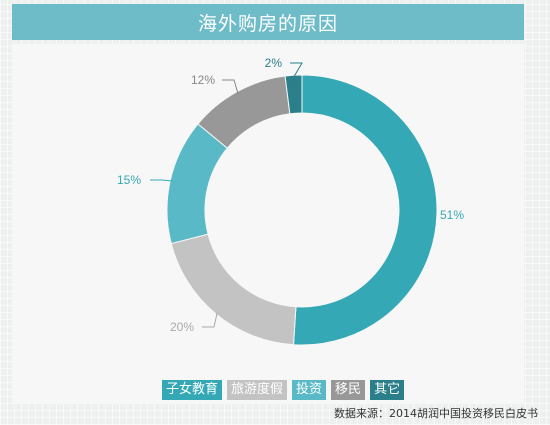 Image resolution: width=550 pixels, height=425 pixels. What do you see at coordinates (182, 327) in the screenshot?
I see `slice-label-2: 20%` at bounding box center [182, 327].